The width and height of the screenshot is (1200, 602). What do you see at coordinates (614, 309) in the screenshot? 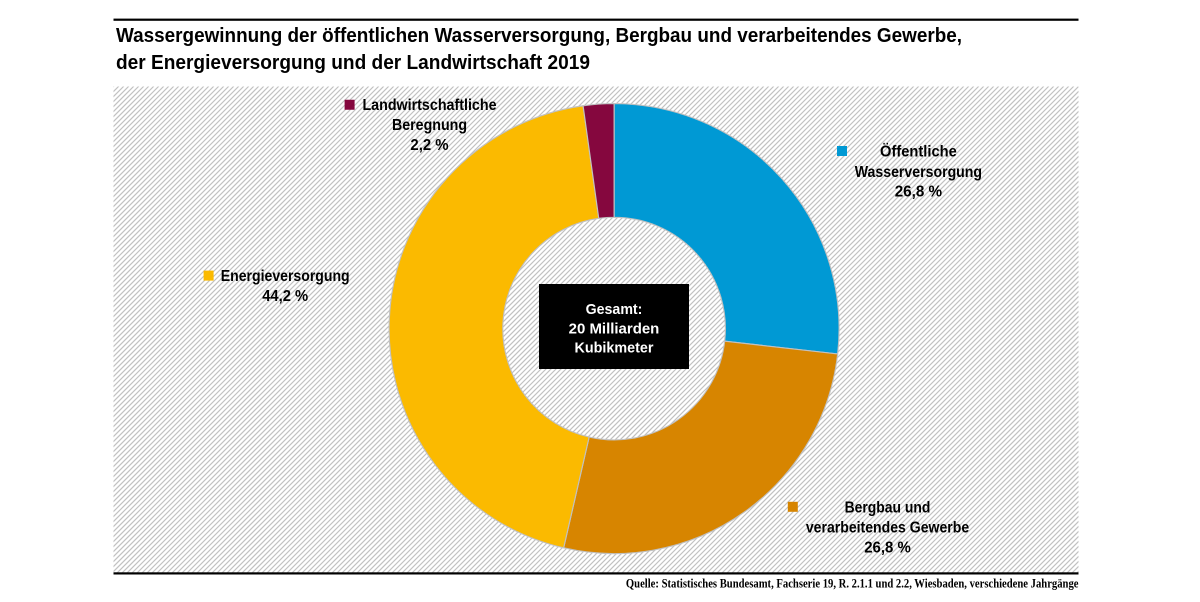
I see `svg-text: Gesamt:` at bounding box center [614, 309].